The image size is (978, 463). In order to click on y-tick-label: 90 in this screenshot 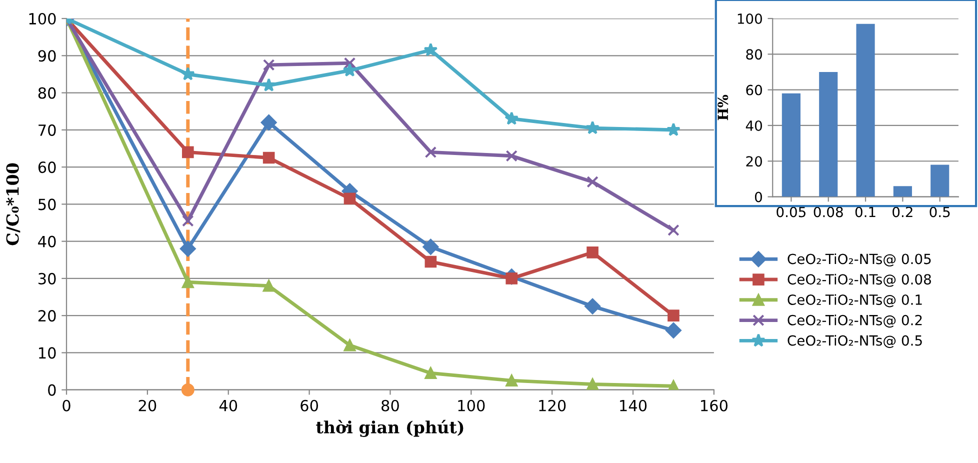, I will do `click(47, 56)`.